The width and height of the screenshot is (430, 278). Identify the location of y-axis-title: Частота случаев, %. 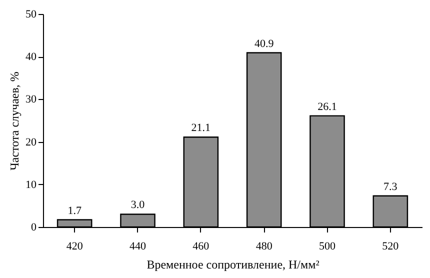
(15, 121).